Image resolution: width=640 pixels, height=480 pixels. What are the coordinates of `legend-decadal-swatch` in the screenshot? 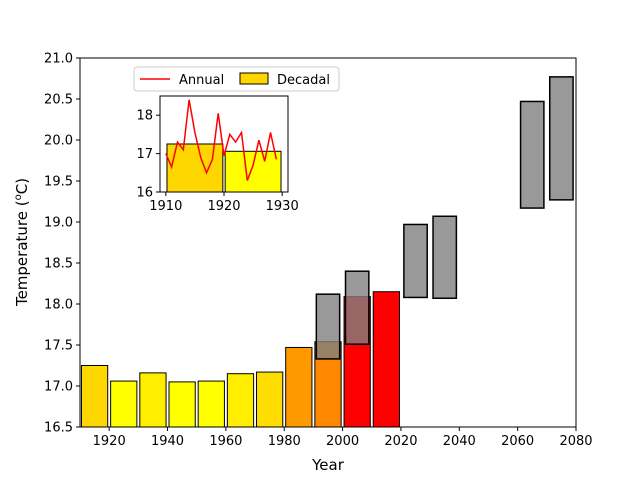 It's located at (254, 78).